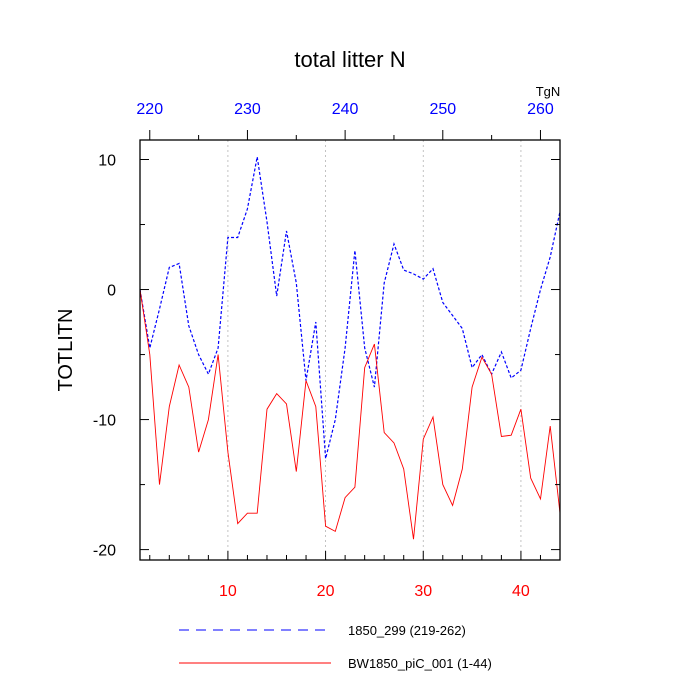 This screenshot has height=700, width=700. Describe the element at coordinates (326, 591) in the screenshot. I see `x-tick-label-bottom: 20` at that location.